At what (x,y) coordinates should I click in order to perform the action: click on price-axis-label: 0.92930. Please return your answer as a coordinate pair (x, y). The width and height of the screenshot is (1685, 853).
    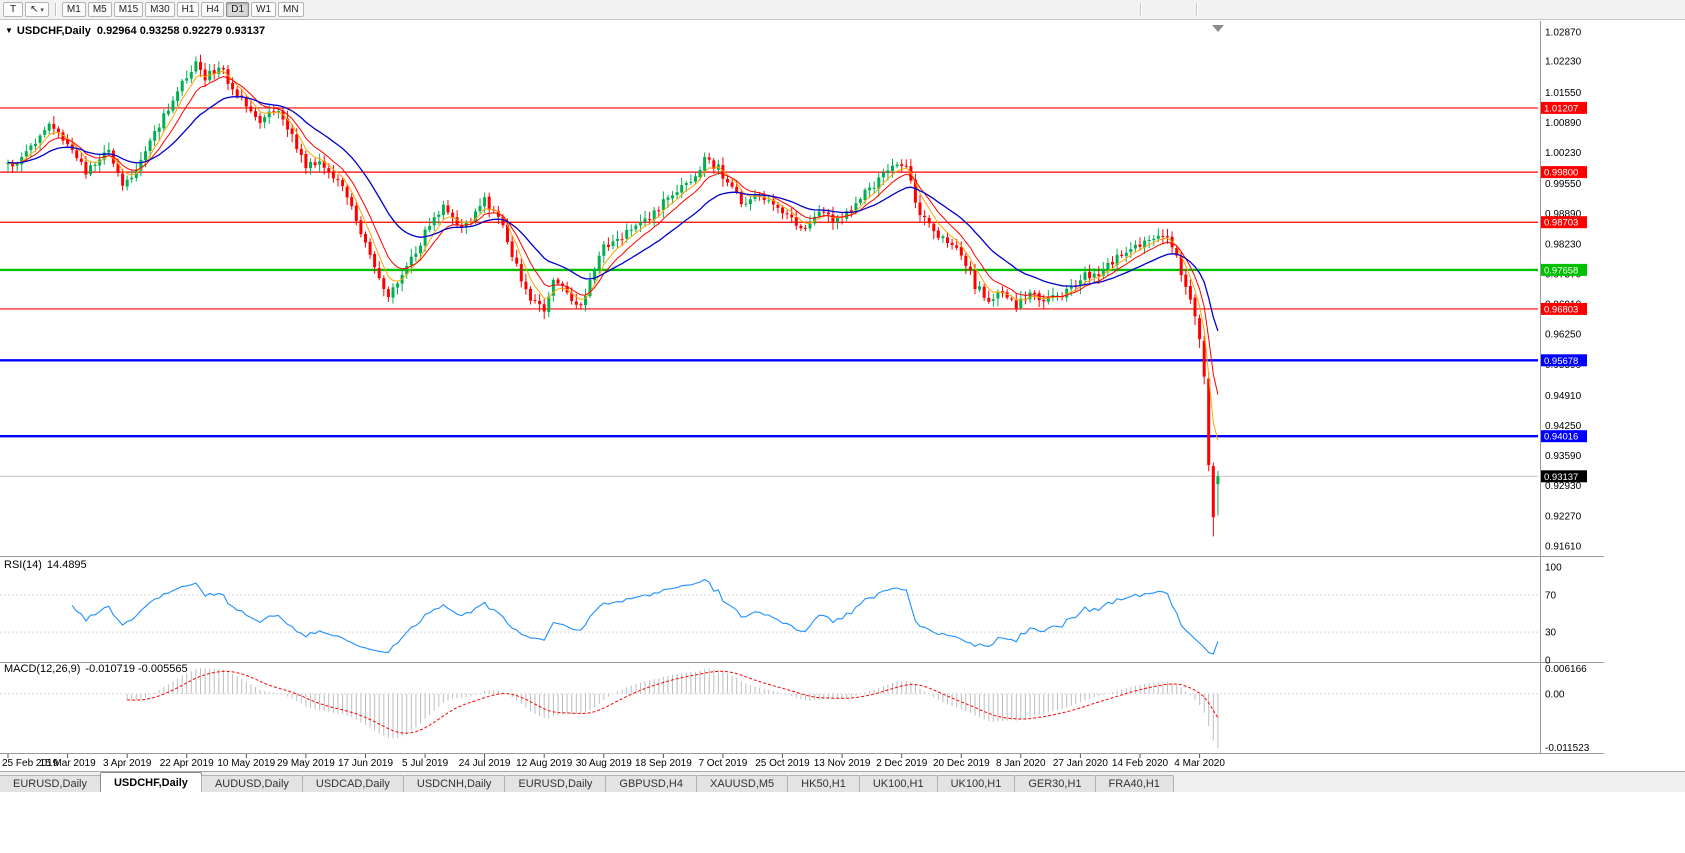
    Looking at the image, I should click on (1563, 486).